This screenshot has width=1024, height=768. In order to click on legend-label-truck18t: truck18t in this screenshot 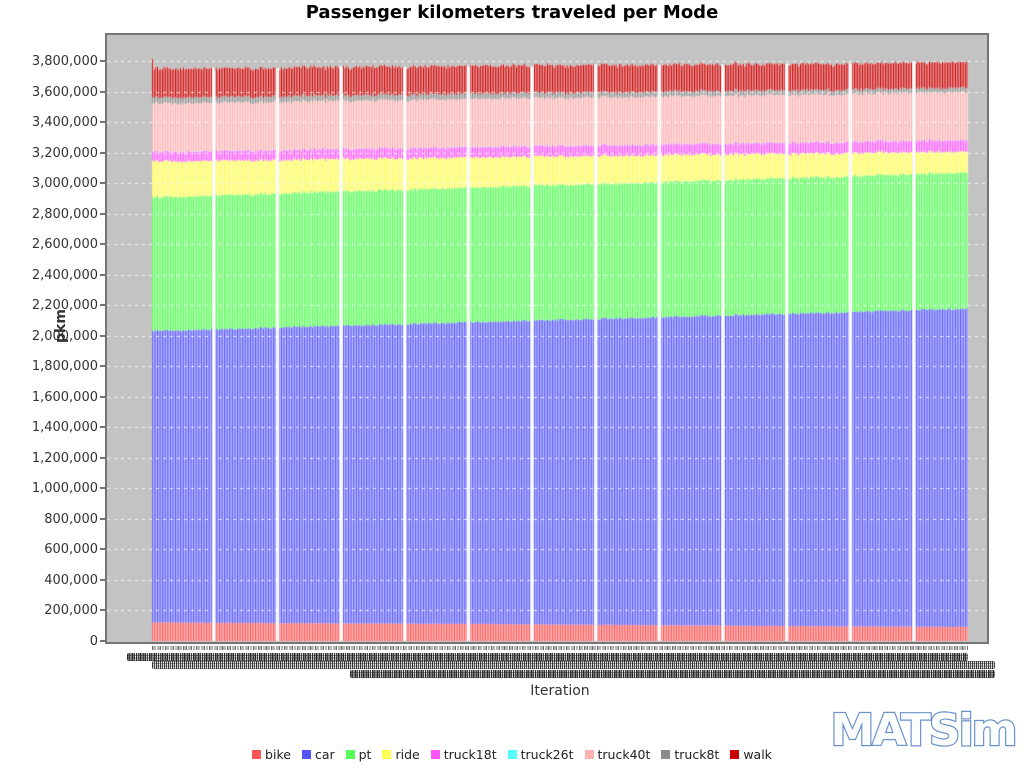, I will do `click(470, 754)`.